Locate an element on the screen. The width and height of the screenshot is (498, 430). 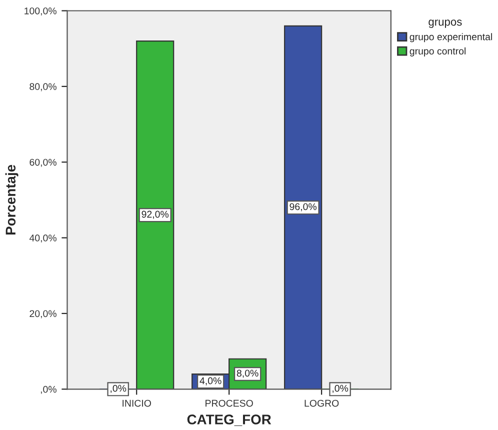
data-label: 4,0% is located at coordinates (211, 381).